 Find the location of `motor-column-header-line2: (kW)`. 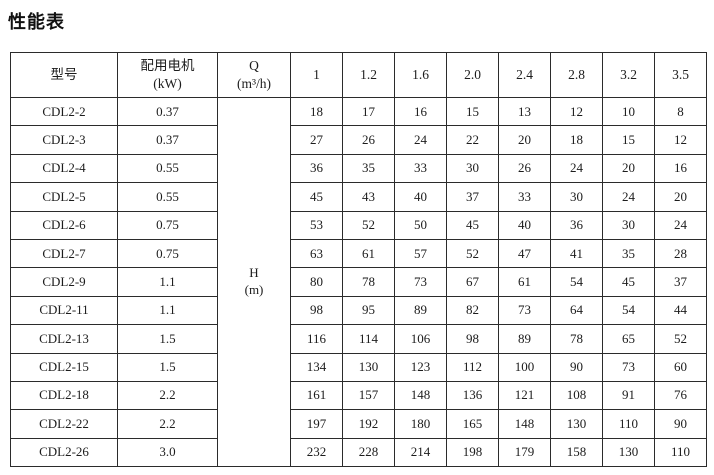

motor-column-header-line2: (kW) is located at coordinates (167, 83).